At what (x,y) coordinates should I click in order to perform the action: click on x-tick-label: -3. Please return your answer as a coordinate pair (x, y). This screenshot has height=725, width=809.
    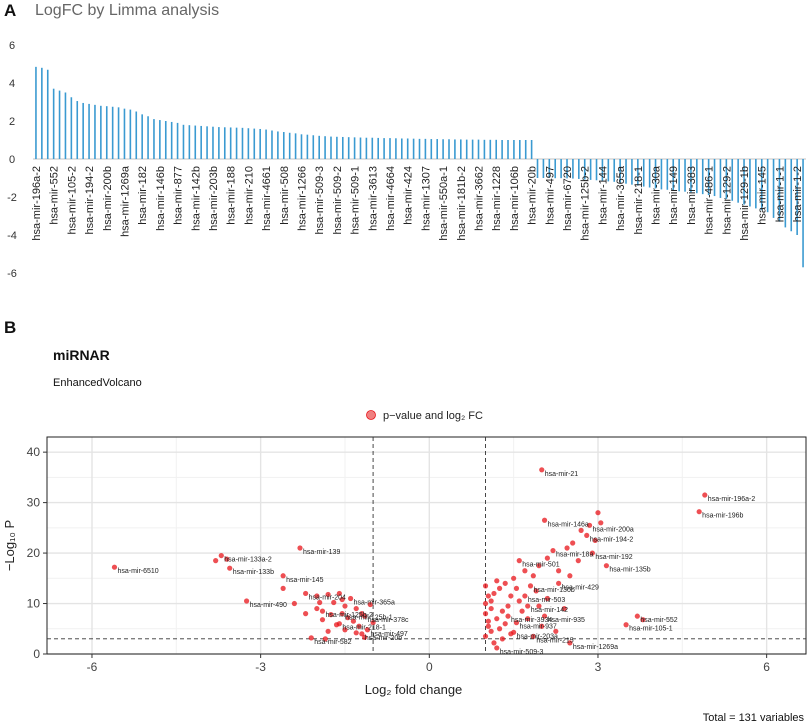
    Looking at the image, I should click on (260, 667).